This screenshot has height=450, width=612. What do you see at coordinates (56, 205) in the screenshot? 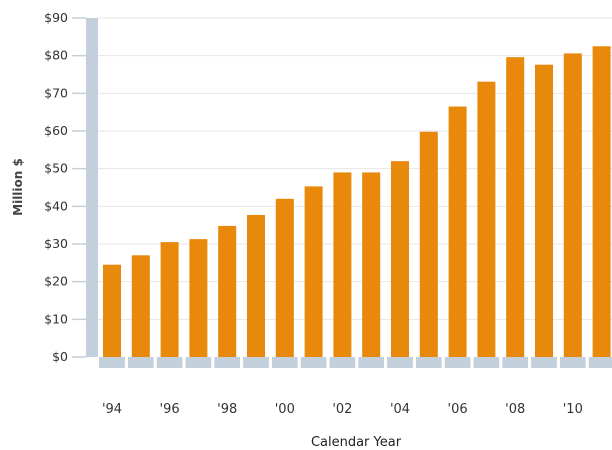
I see `y-tick-label: $40` at bounding box center [56, 205].